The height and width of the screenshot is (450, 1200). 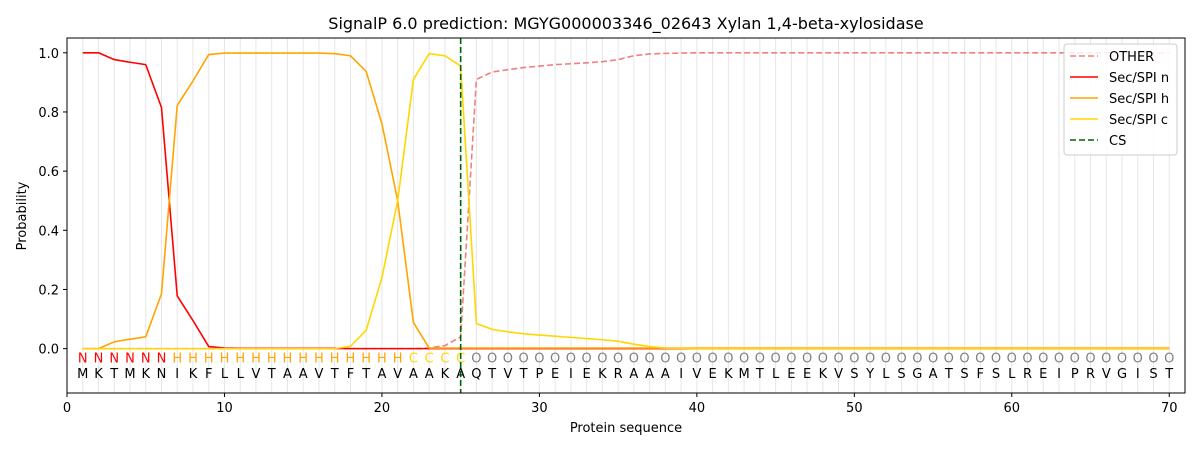 I want to click on legend-label: Sec/SPI h, so click(x=1139, y=99).